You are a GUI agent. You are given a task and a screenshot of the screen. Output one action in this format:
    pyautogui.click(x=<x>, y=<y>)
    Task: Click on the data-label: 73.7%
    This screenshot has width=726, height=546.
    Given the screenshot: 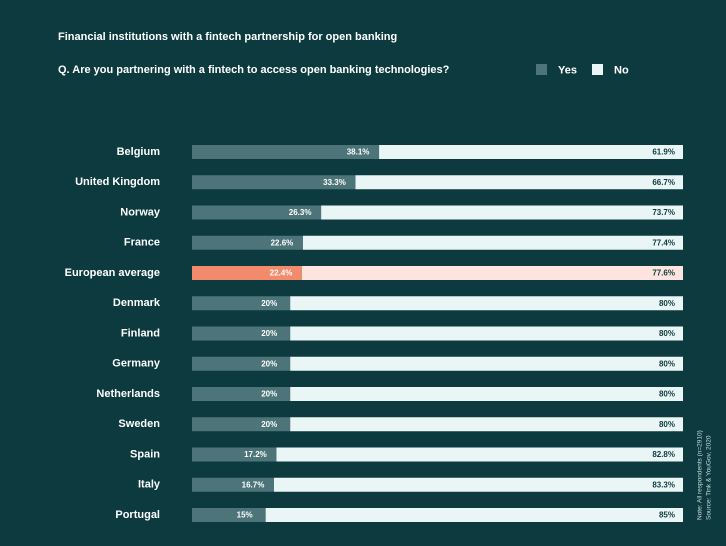 What is the action you would take?
    pyautogui.click(x=663, y=212)
    